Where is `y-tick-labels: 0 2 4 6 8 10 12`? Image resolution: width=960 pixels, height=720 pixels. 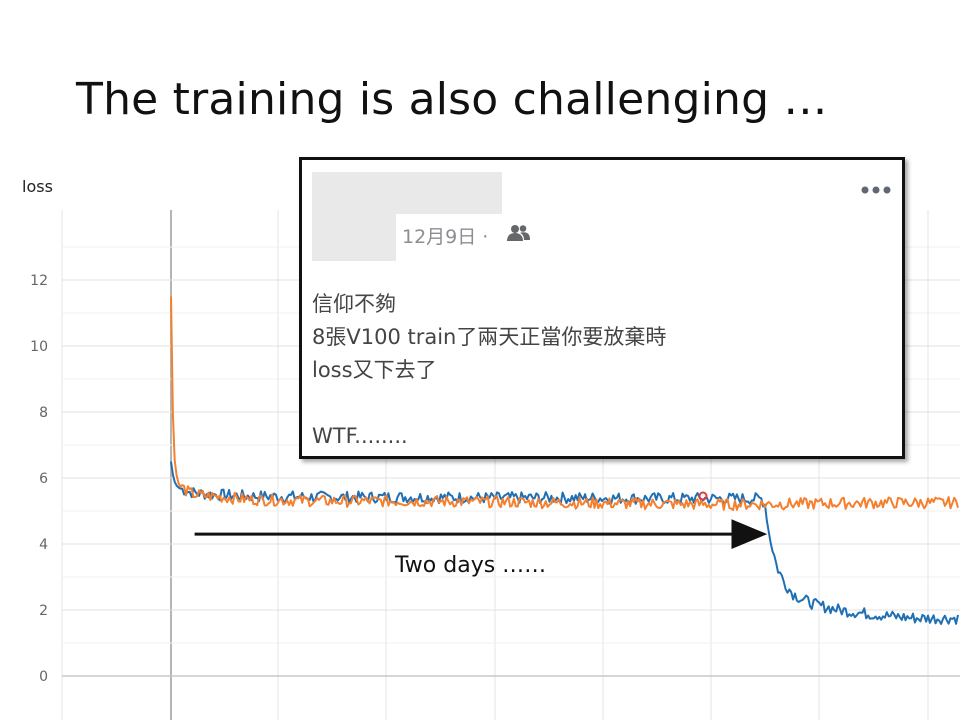
y-tick-labels: 0 2 4 6 8 10 12 is located at coordinates (39, 479).